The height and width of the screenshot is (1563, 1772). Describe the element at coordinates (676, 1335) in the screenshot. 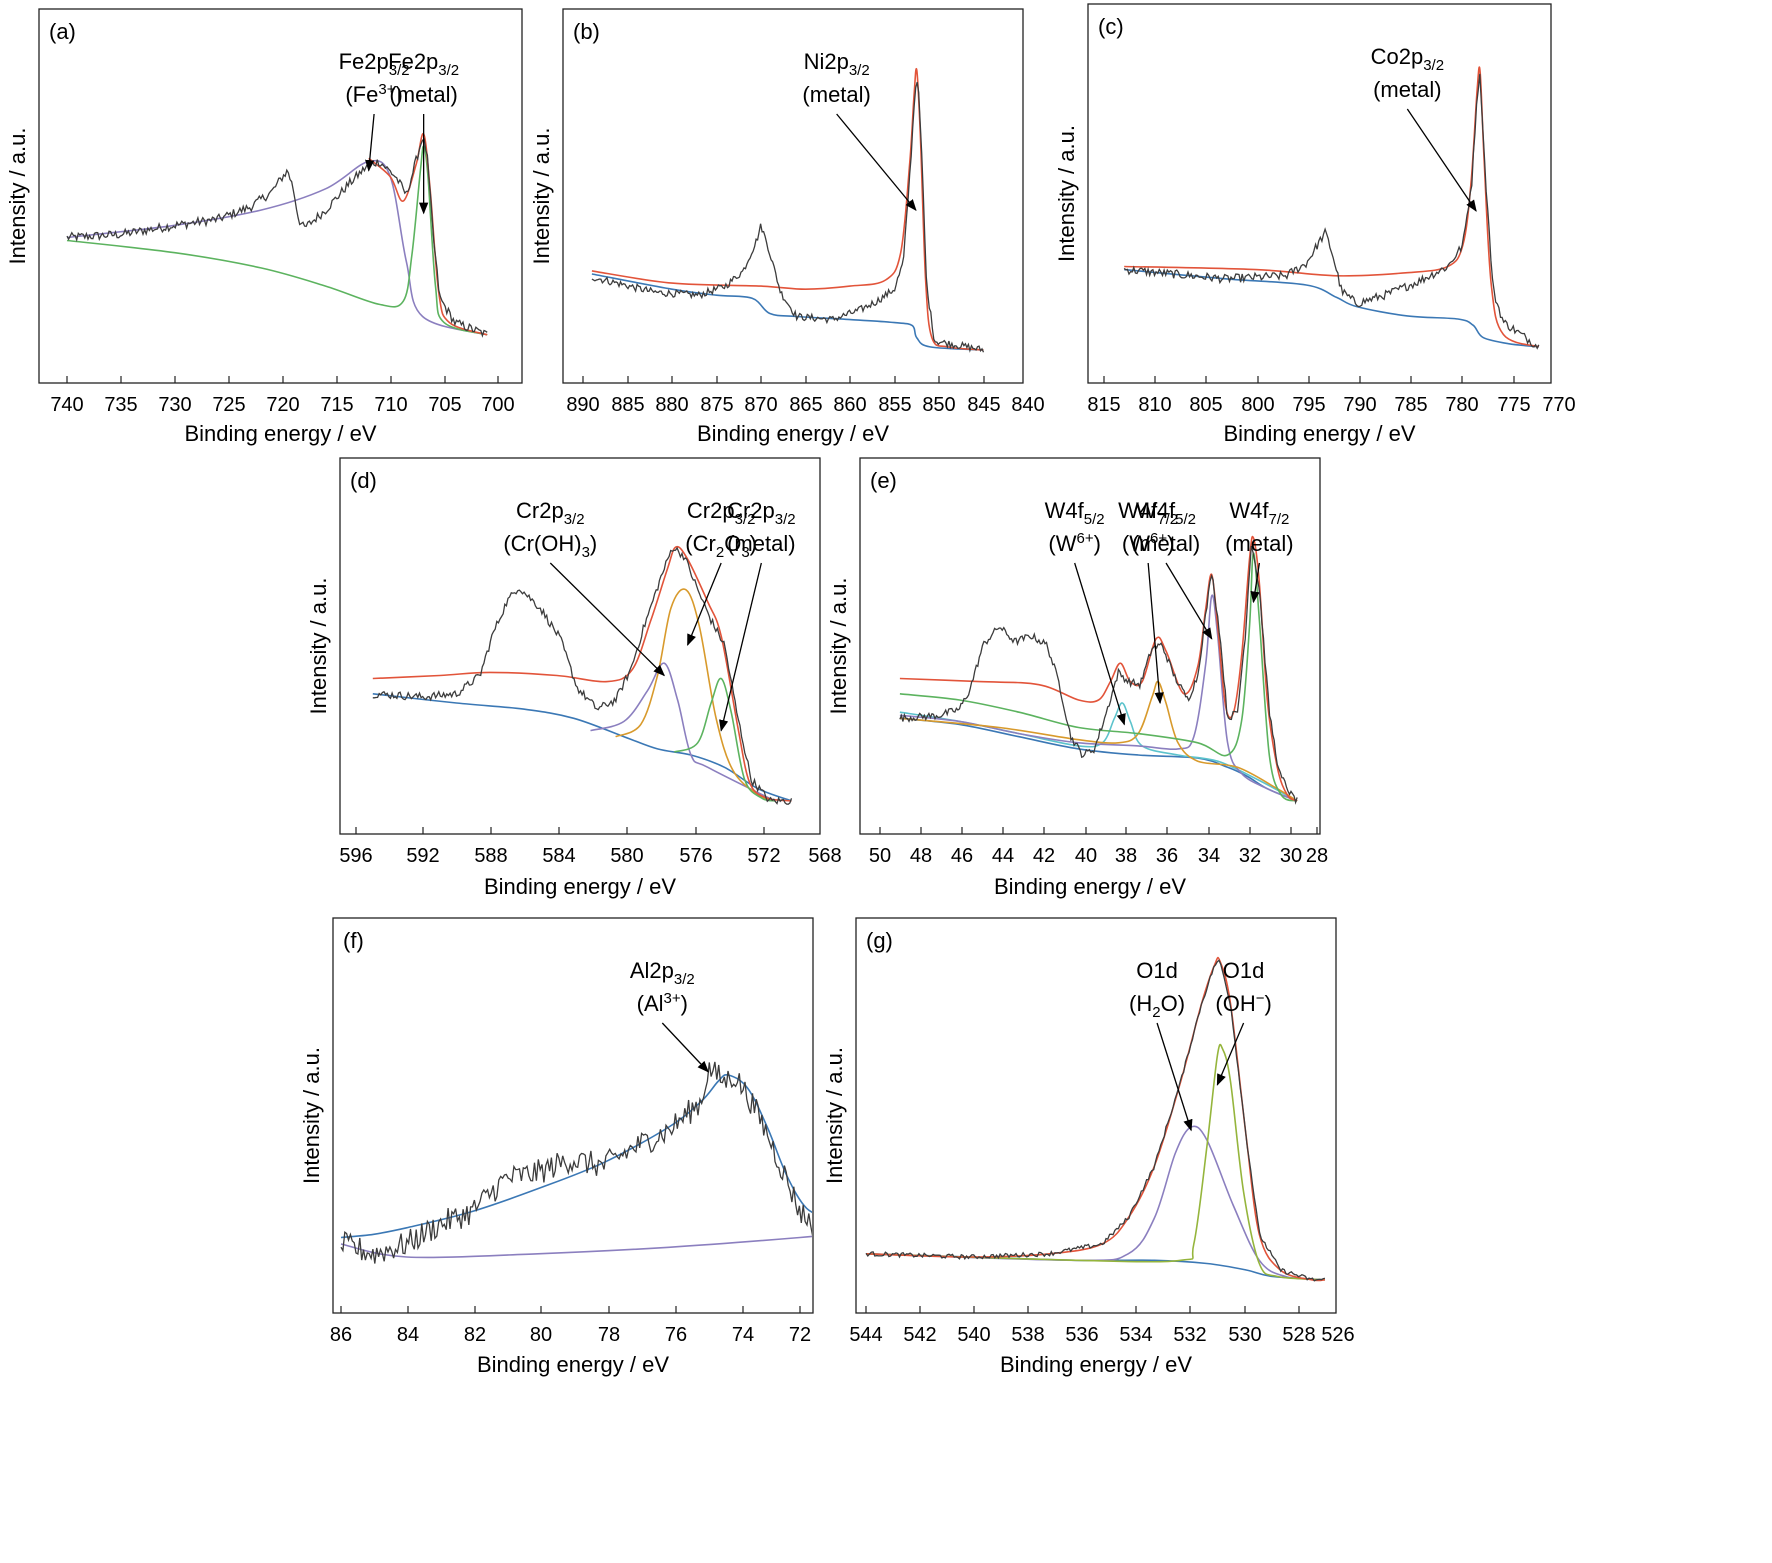

I see `x-tick-label: 76` at that location.